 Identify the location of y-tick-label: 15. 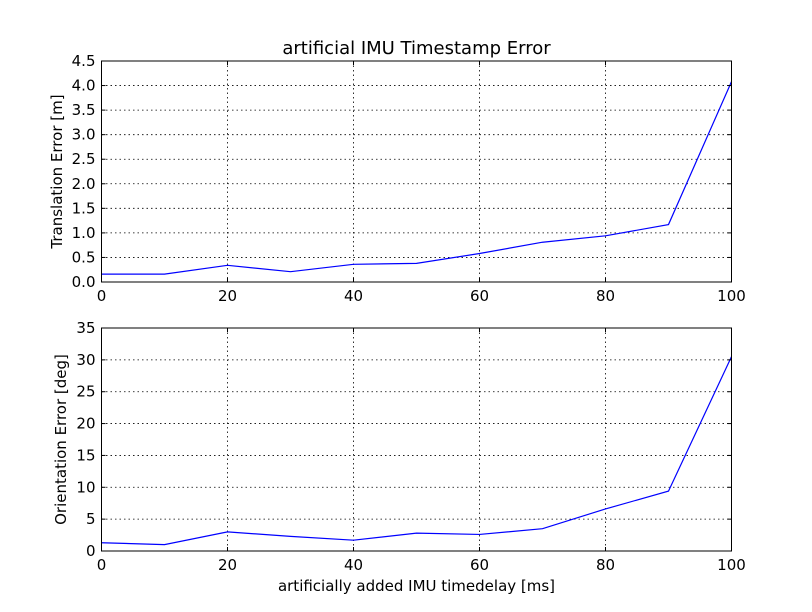
(85, 455).